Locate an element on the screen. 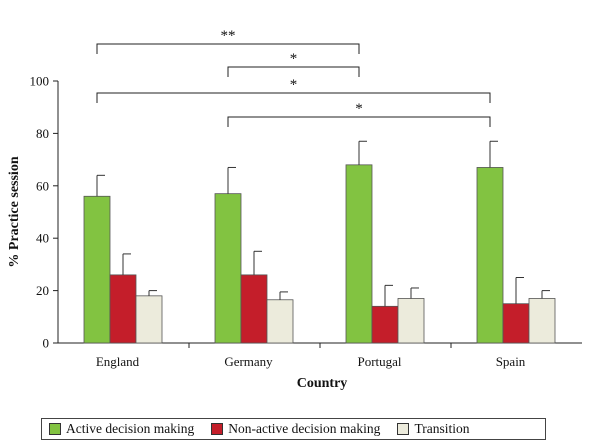 Image resolution: width=600 pixels, height=441 pixels. significance-brackets: ***** is located at coordinates (293, 77).